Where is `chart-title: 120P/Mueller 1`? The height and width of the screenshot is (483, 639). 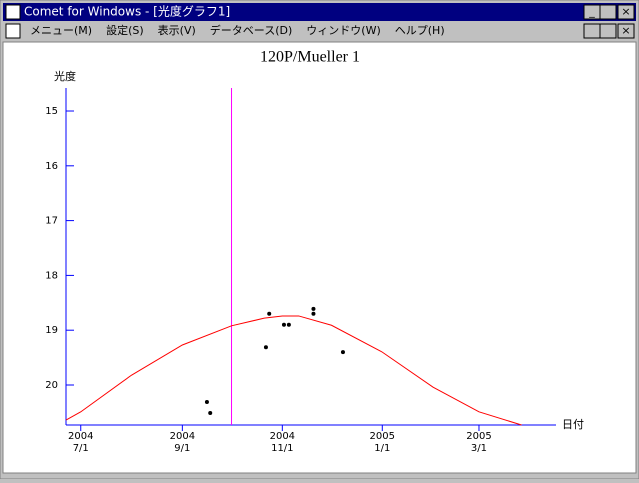
chart-title: 120P/Mueller 1 is located at coordinates (310, 57).